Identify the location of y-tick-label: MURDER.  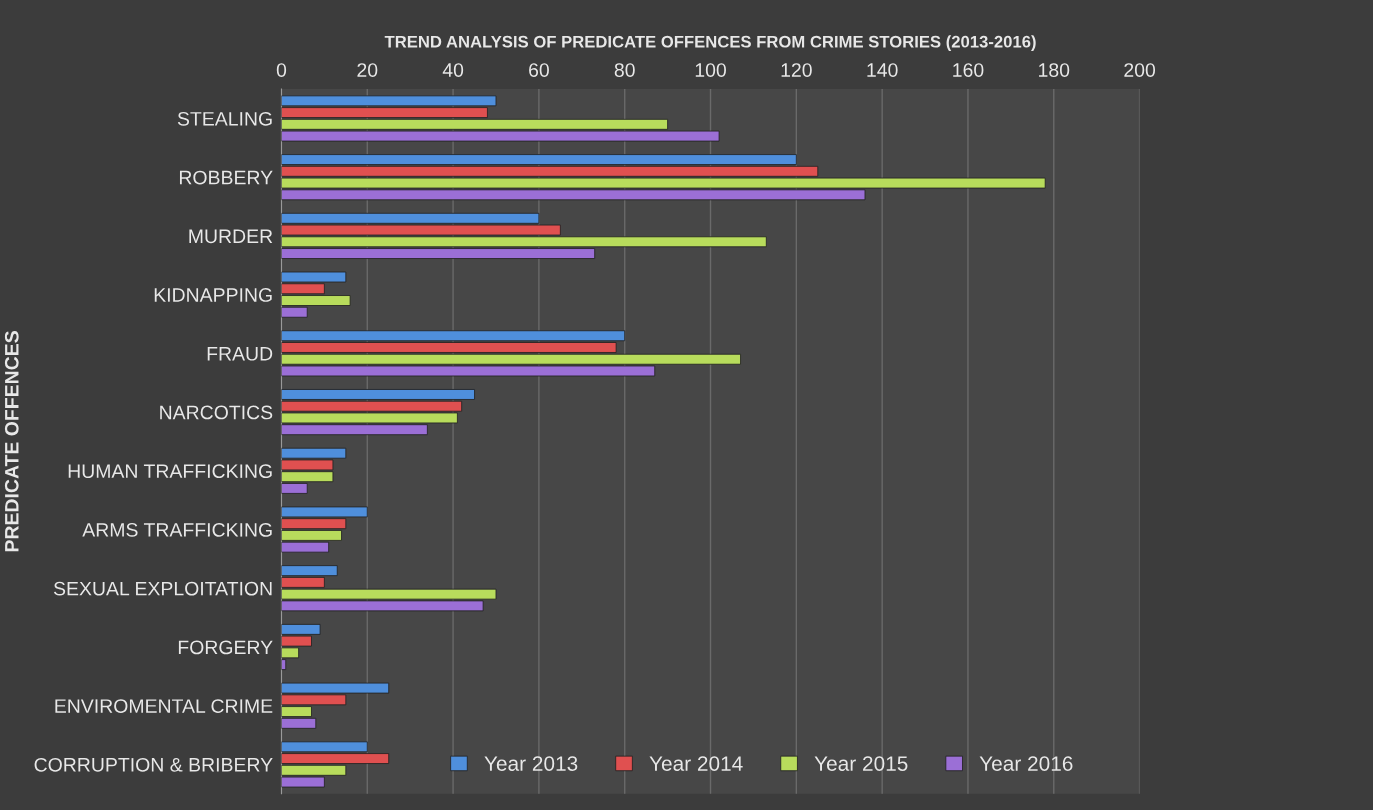
(231, 236).